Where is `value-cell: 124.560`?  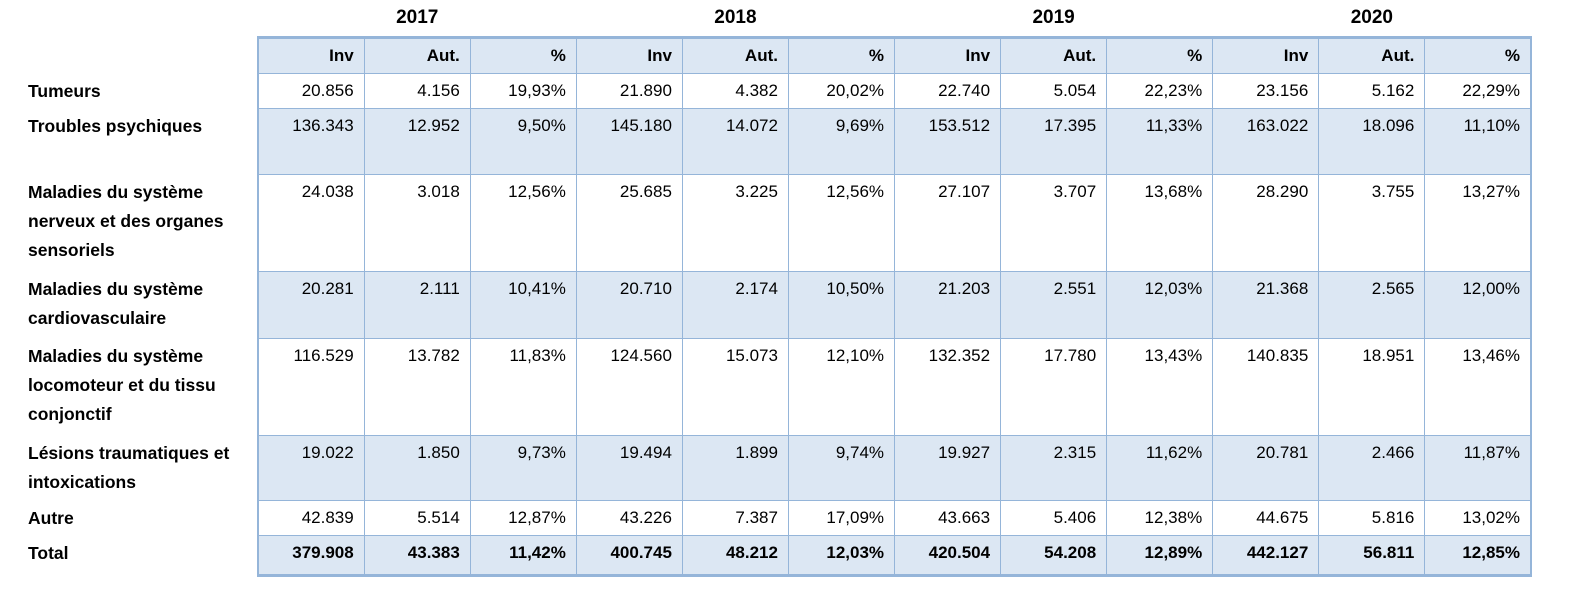 value-cell: 124.560 is located at coordinates (629, 387).